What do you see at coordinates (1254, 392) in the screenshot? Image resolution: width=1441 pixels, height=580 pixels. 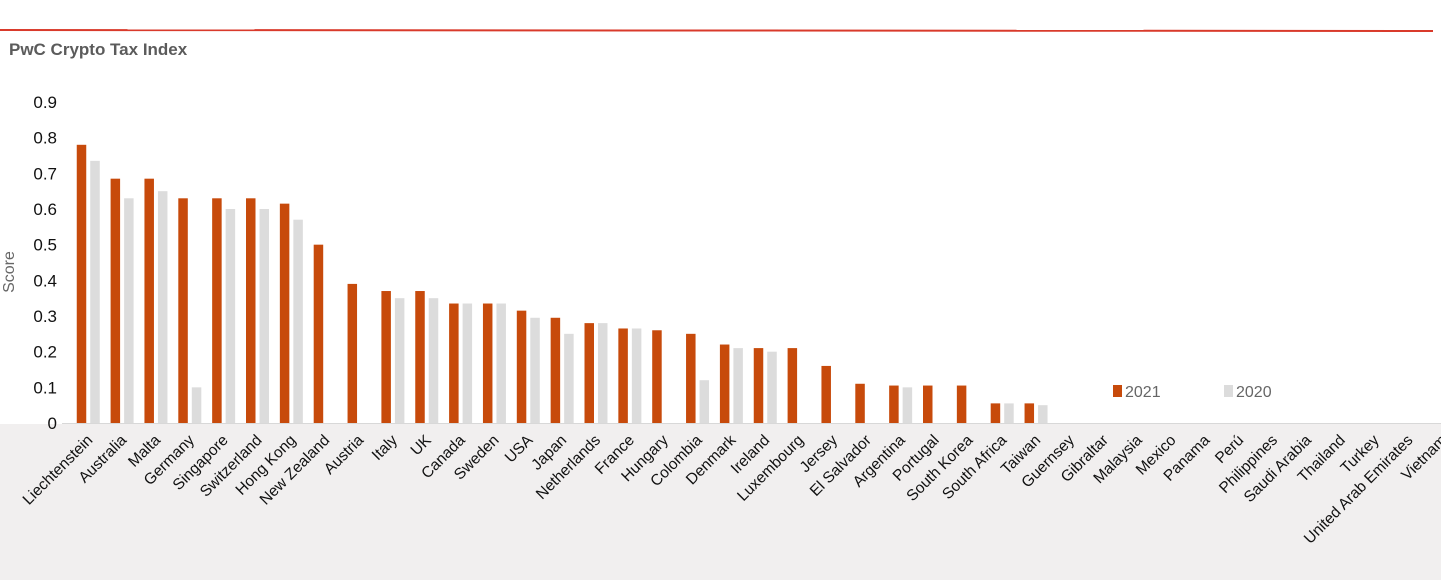 I see `legend-label-2020: 2020` at bounding box center [1254, 392].